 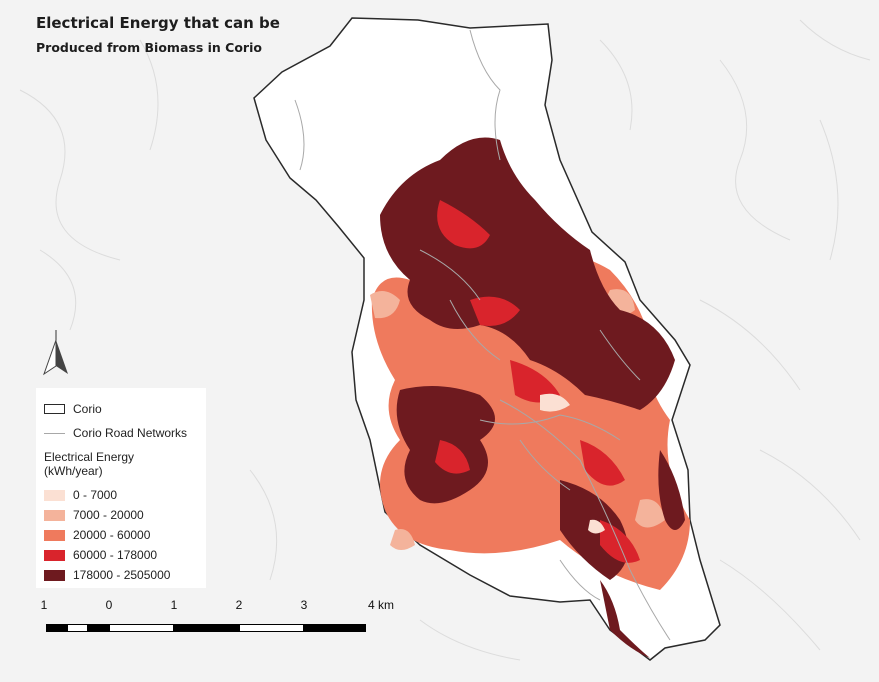 I want to click on legend-energy-title: Electrical Energy (kWh/year), so click(x=89, y=464).